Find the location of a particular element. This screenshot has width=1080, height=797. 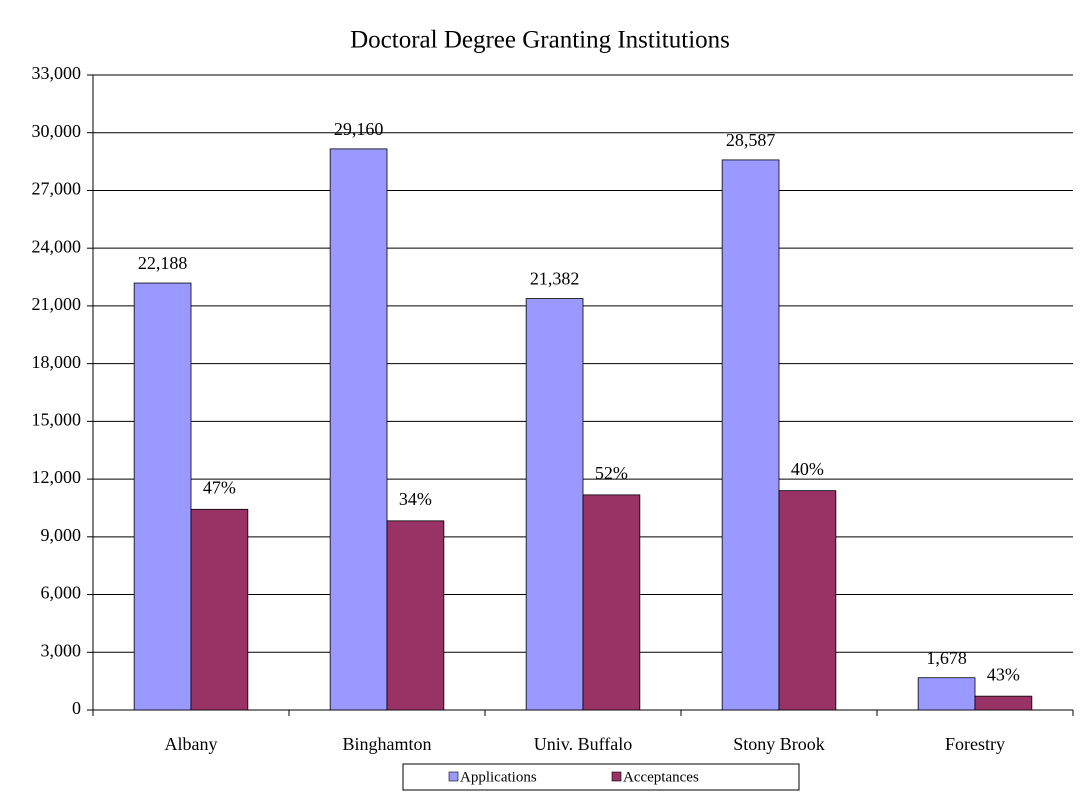

y-tick-label: 27,000 is located at coordinates (57, 189).